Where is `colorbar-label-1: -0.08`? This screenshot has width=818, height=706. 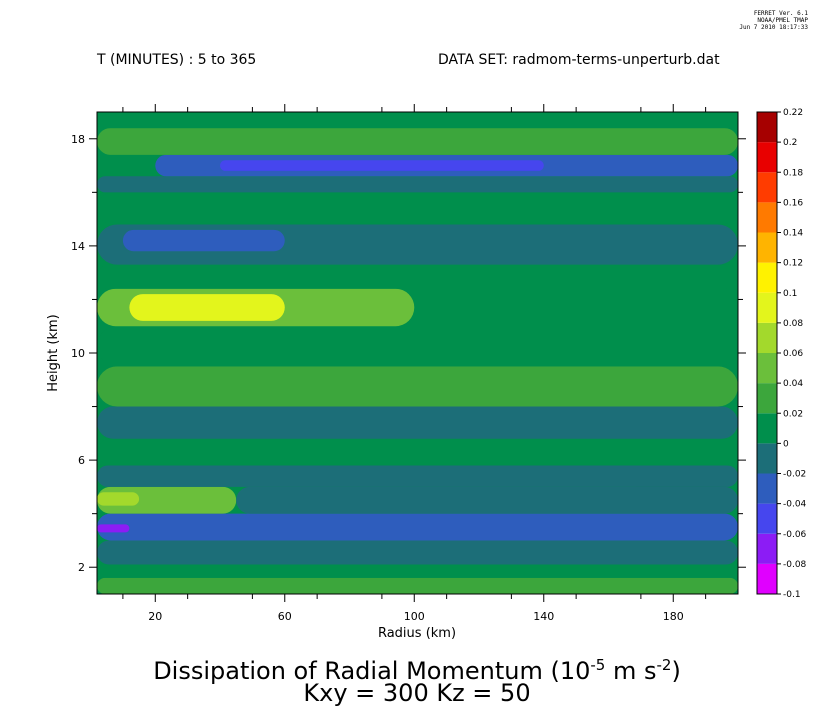 colorbar-label-1: -0.08 is located at coordinates (795, 565).